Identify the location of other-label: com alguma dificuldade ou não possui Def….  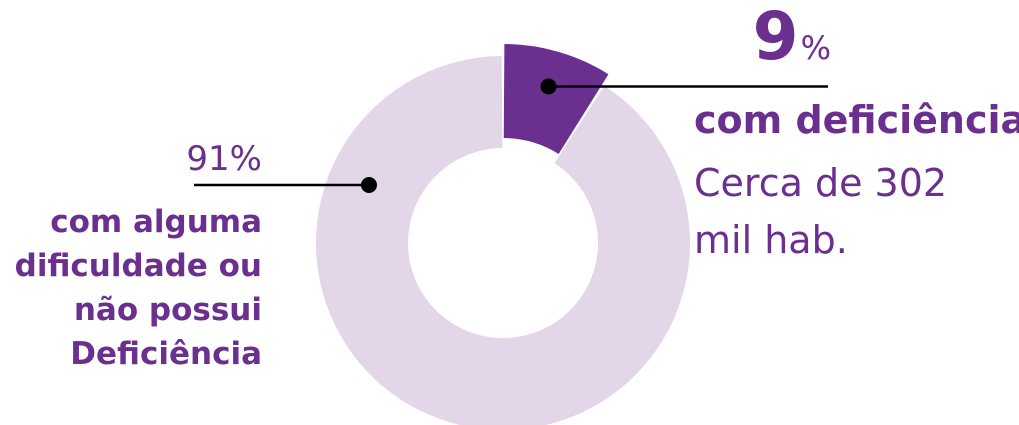
(138, 288).